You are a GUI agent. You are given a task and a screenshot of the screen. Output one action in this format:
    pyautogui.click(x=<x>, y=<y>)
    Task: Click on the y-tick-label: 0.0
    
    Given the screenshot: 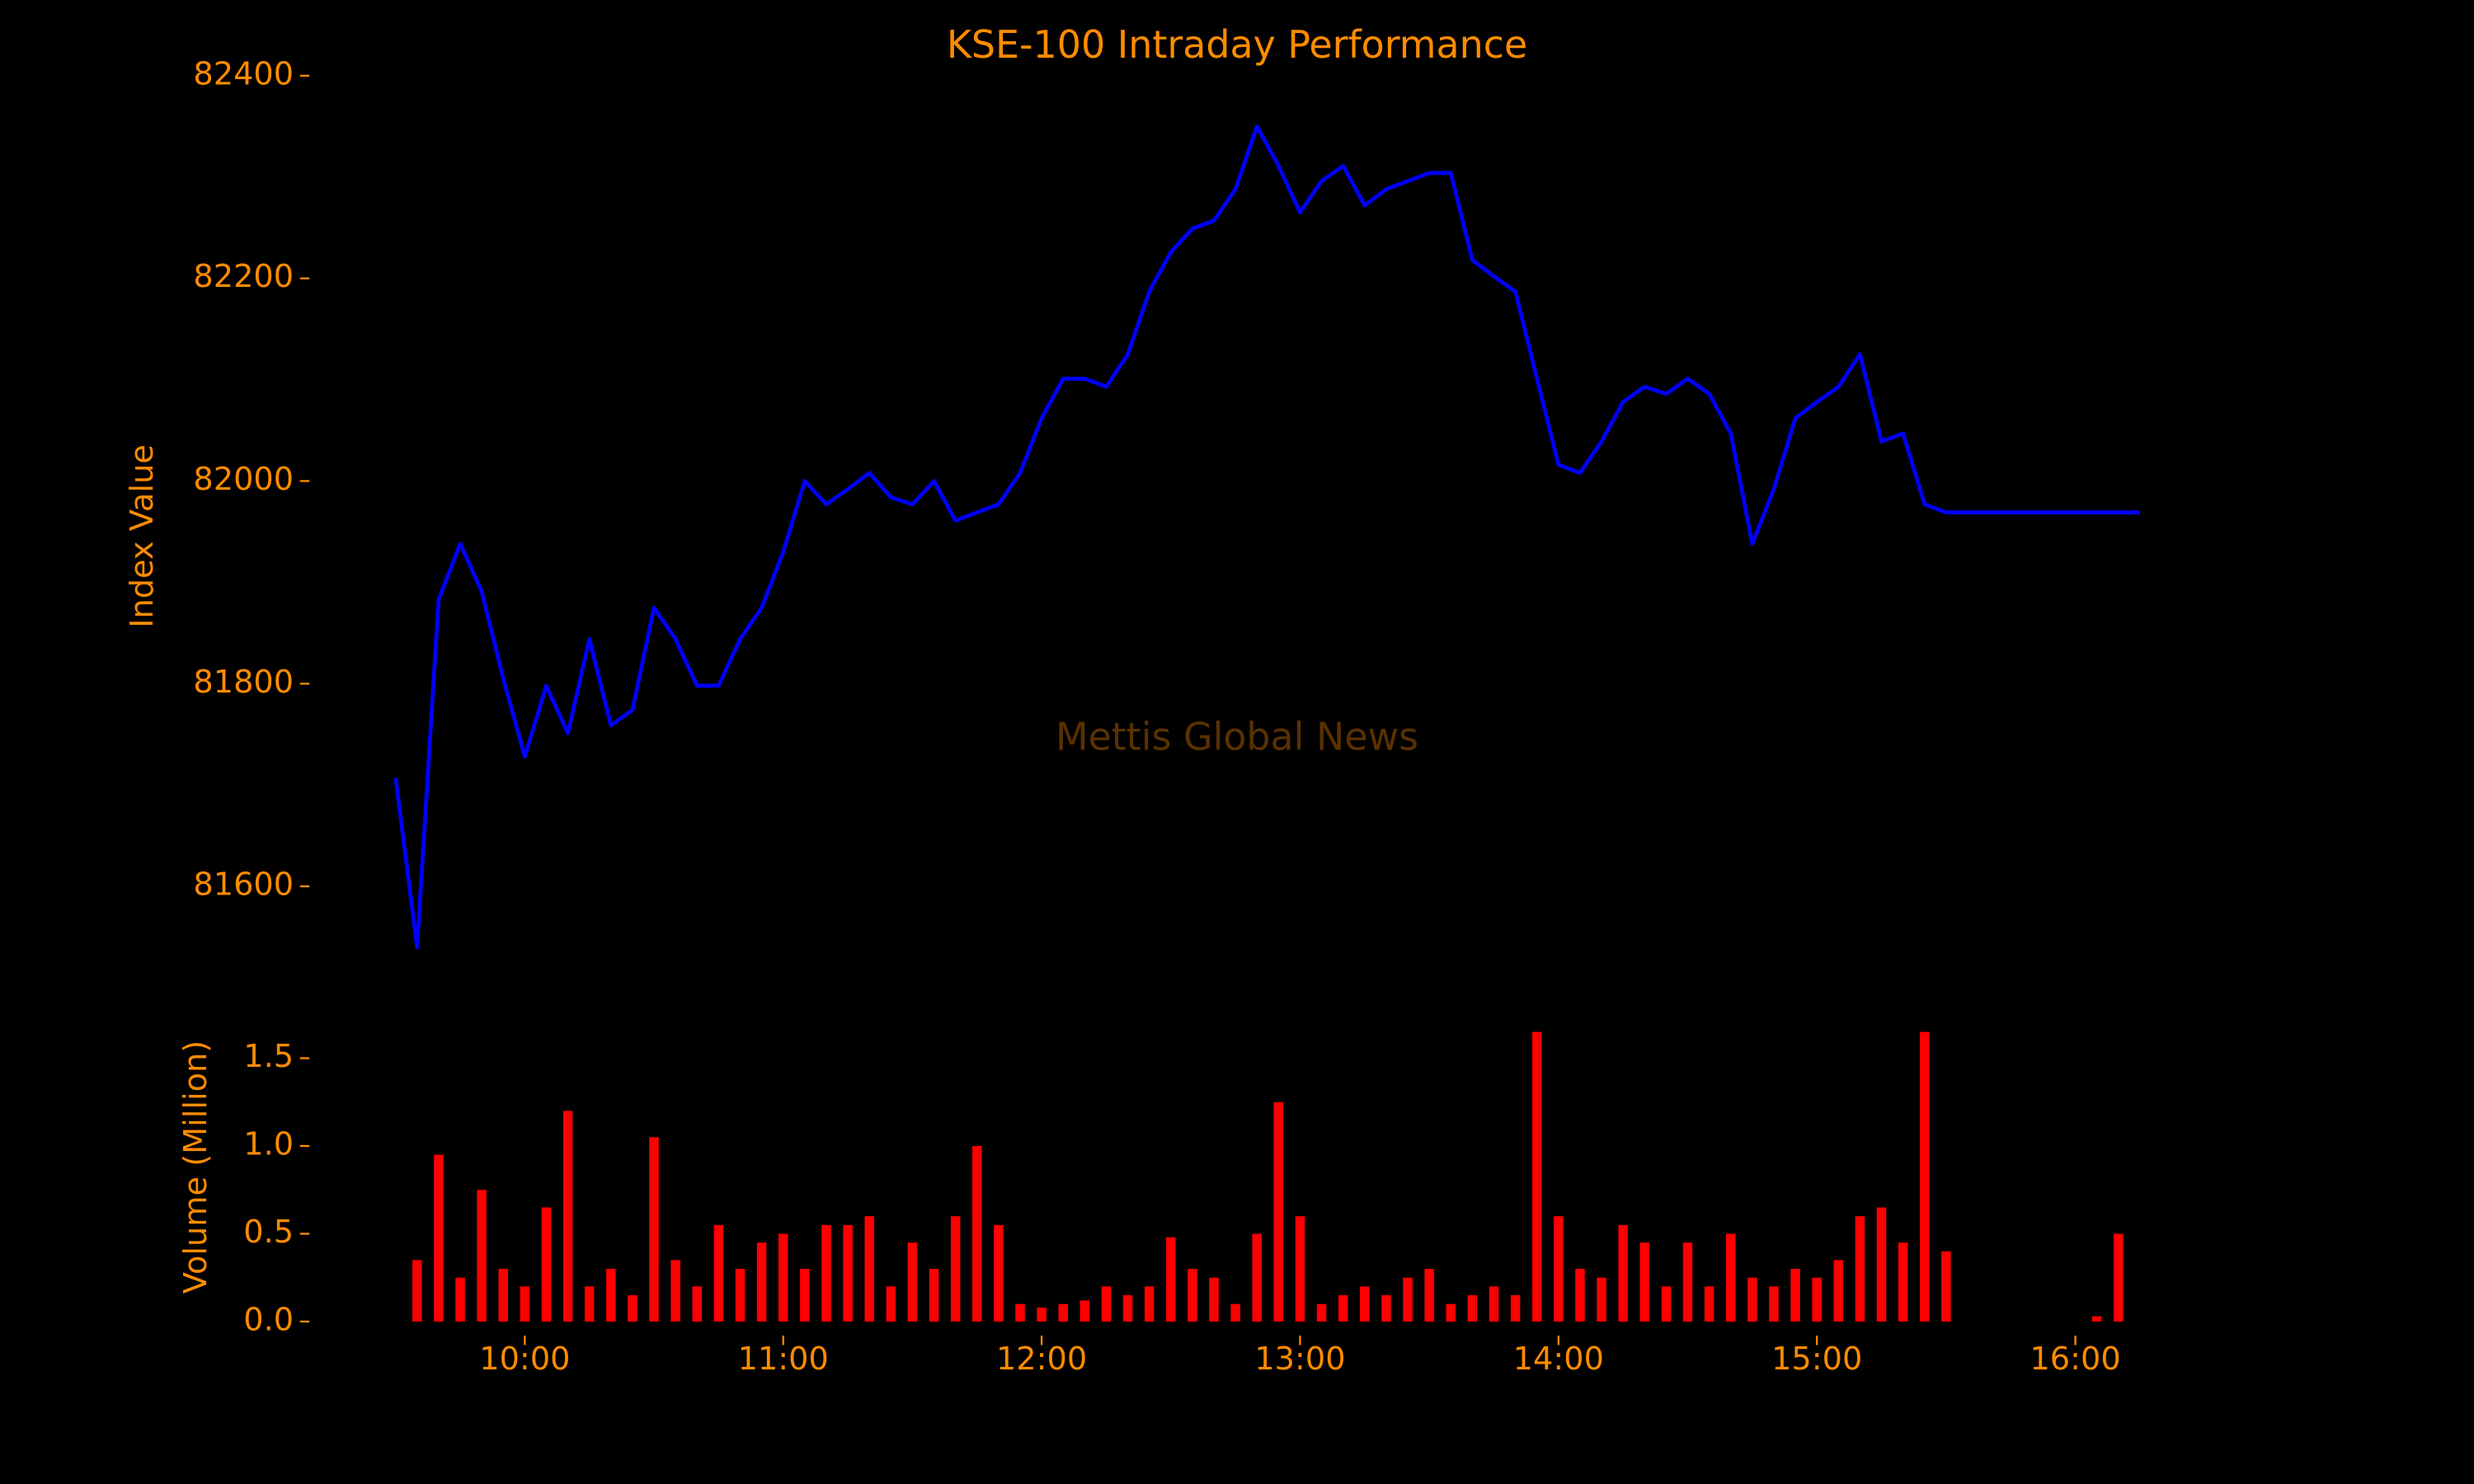 What is the action you would take?
    pyautogui.click(x=268, y=1319)
    